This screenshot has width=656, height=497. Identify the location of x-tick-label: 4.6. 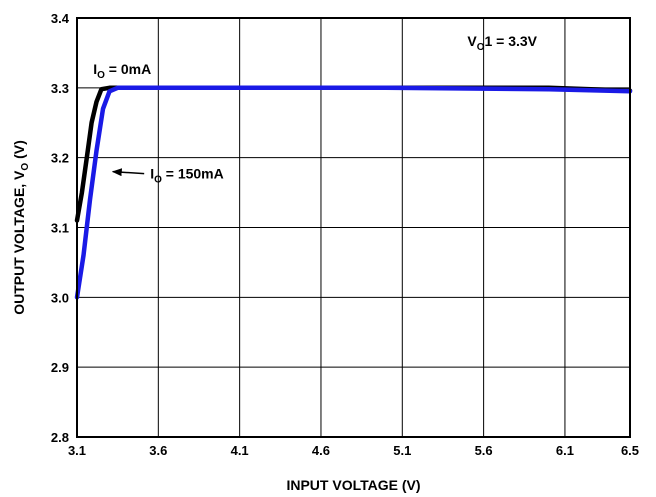
(321, 450).